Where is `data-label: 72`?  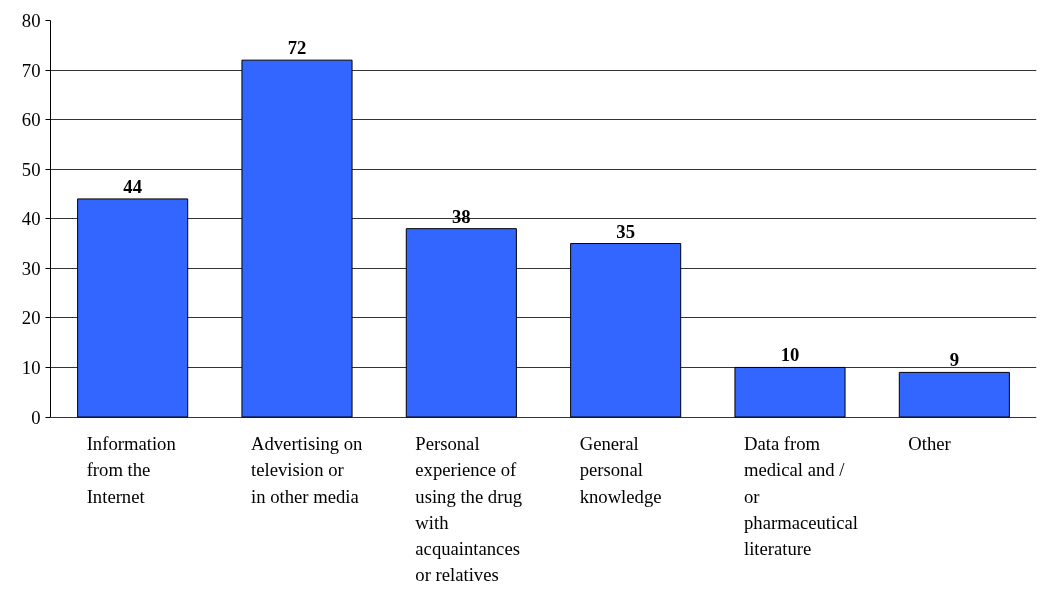
data-label: 72 is located at coordinates (297, 48).